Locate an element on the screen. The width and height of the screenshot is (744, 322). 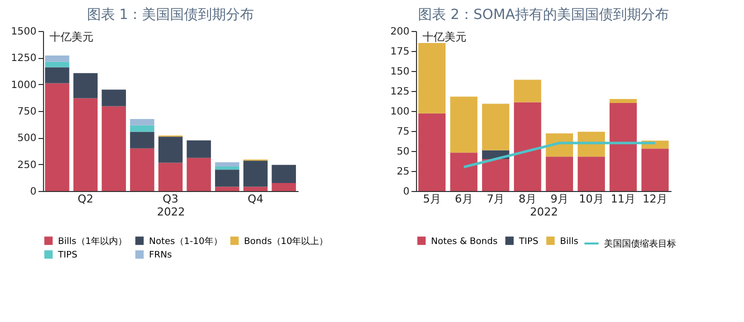
legend-label: Notes（1-10年） is located at coordinates (185, 241).